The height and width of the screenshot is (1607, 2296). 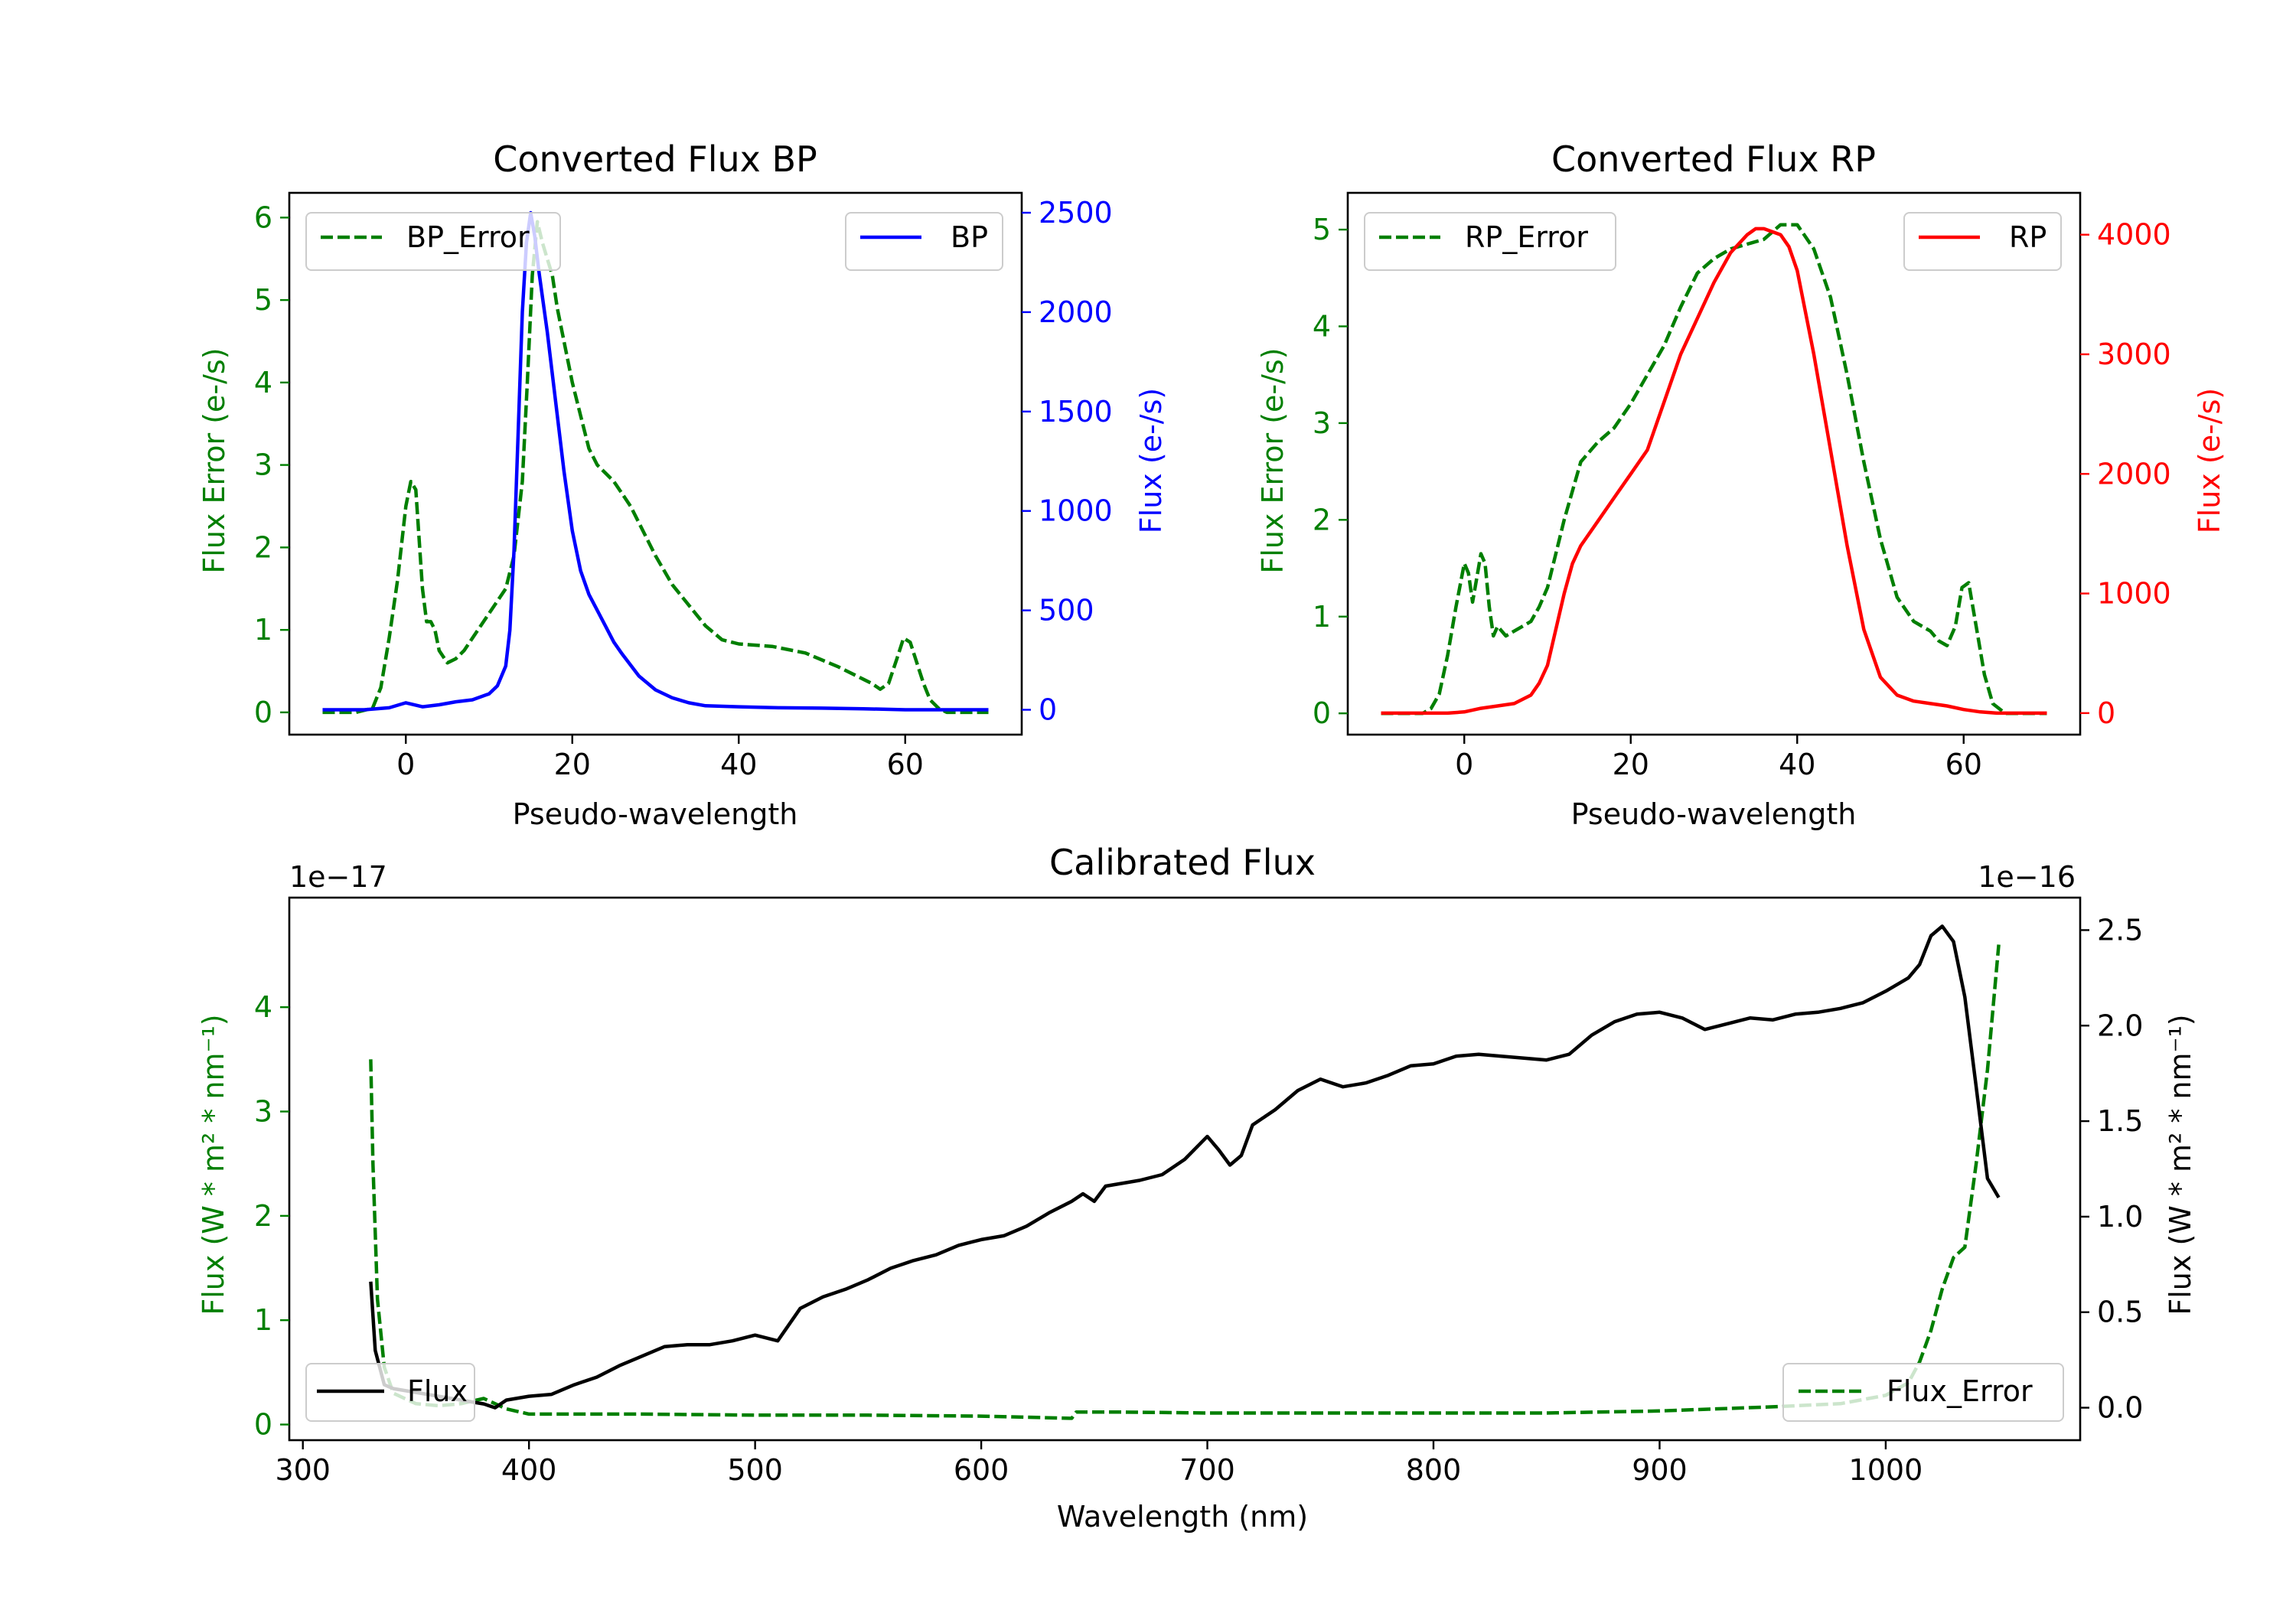 What do you see at coordinates (572, 764) in the screenshot?
I see `bp-x-tick-label: 20` at bounding box center [572, 764].